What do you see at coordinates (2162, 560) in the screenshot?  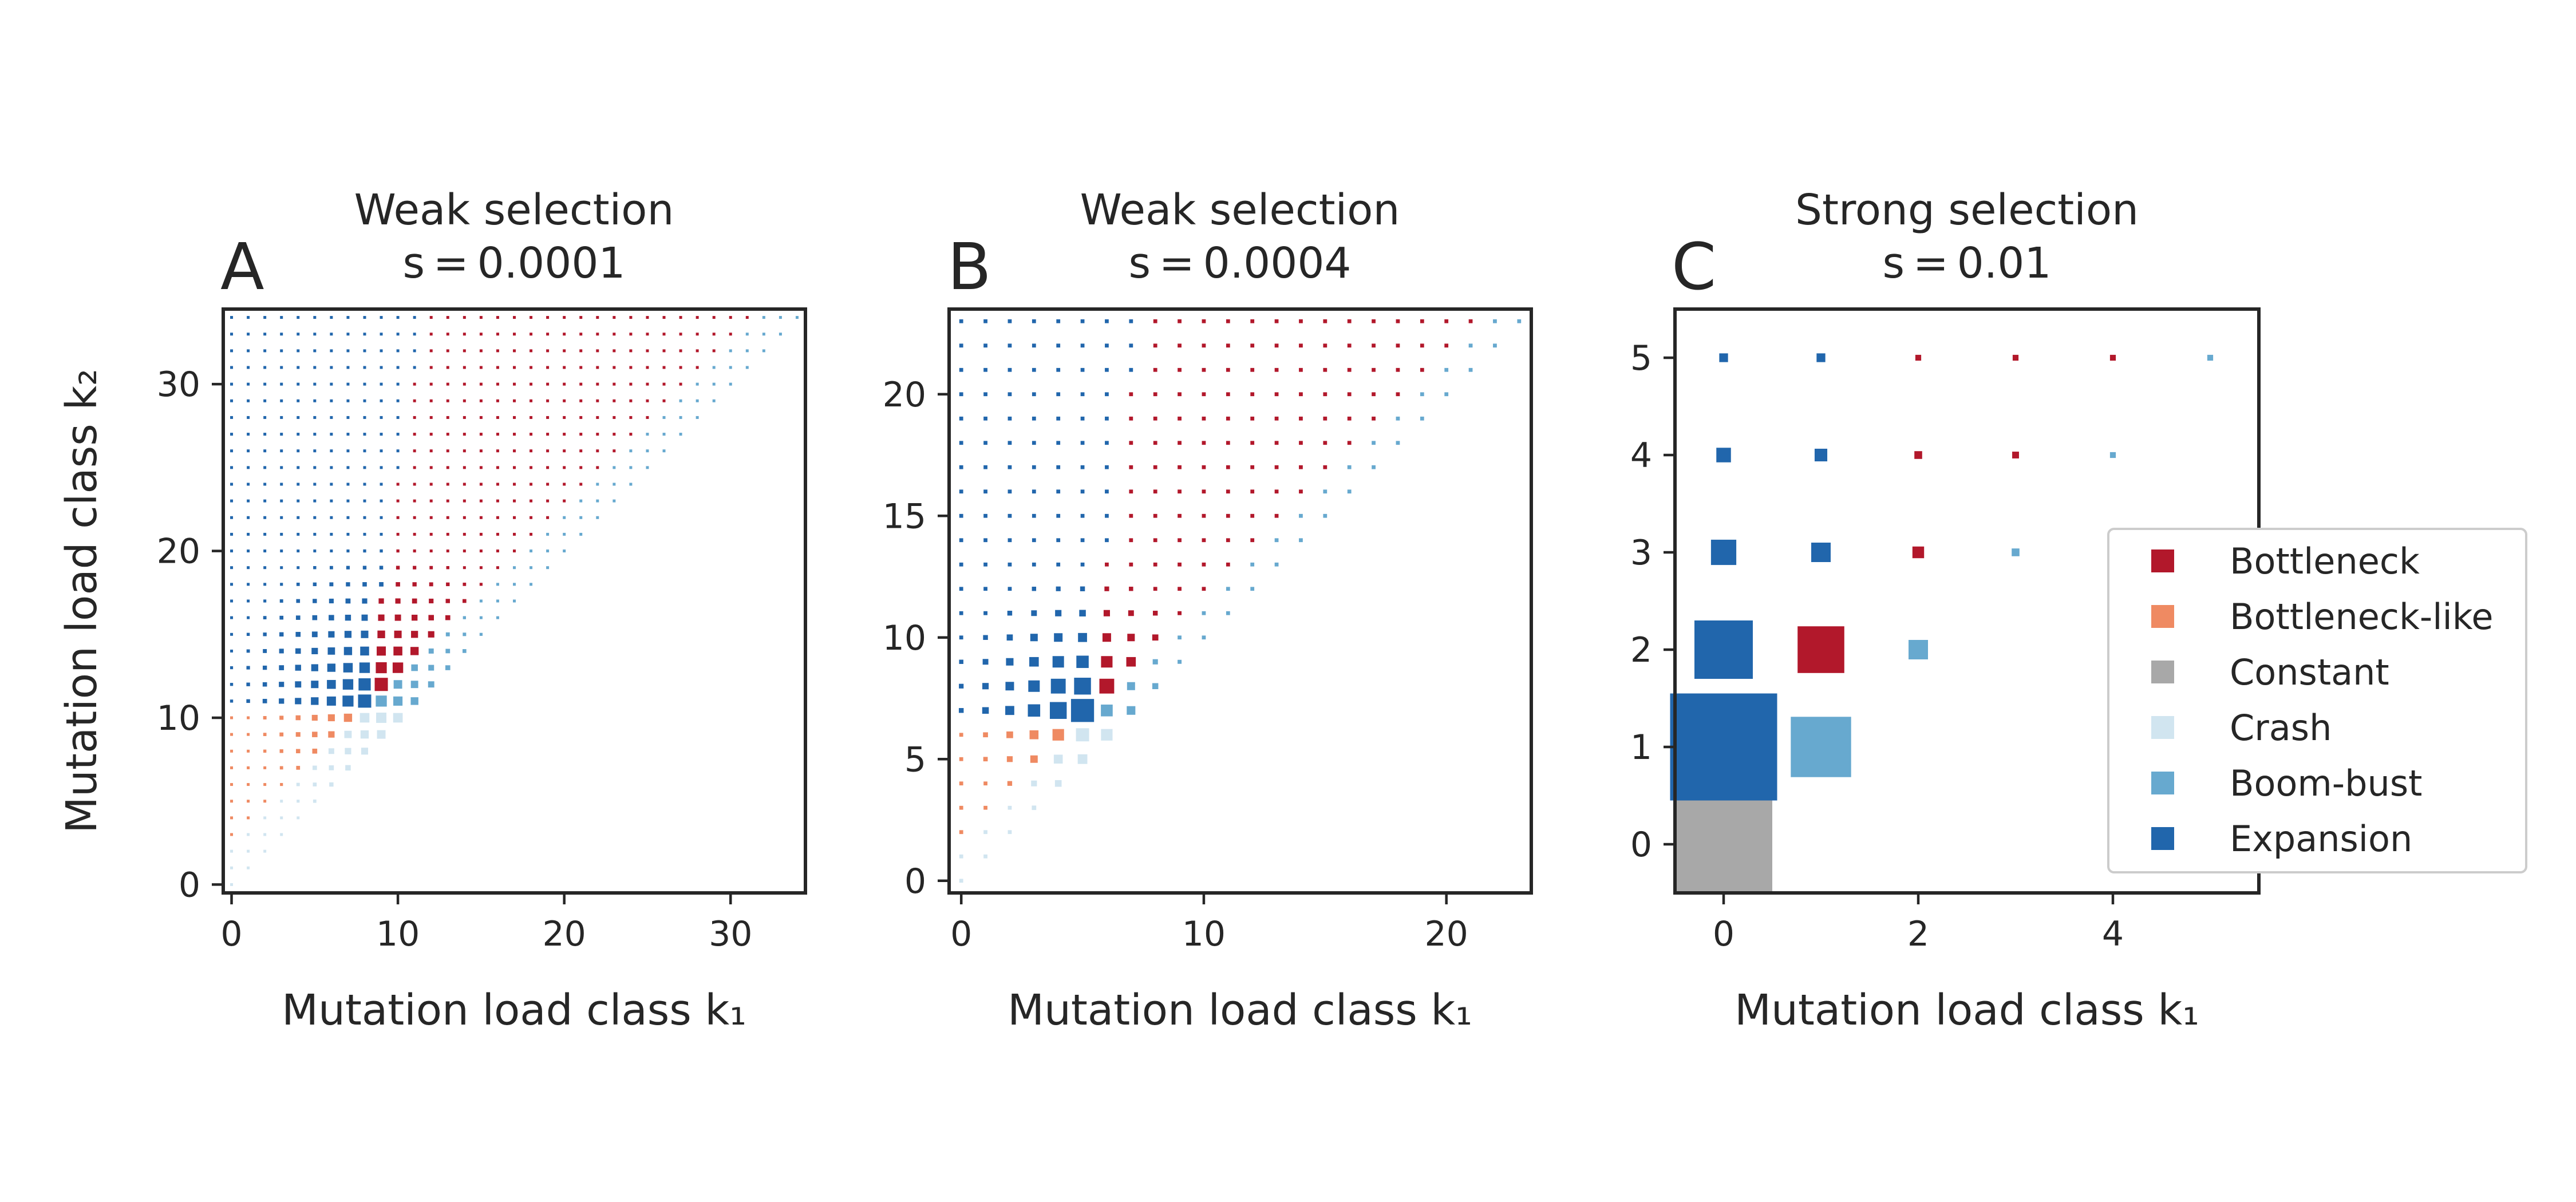 I see `legend-swatch-bottleneck` at bounding box center [2162, 560].